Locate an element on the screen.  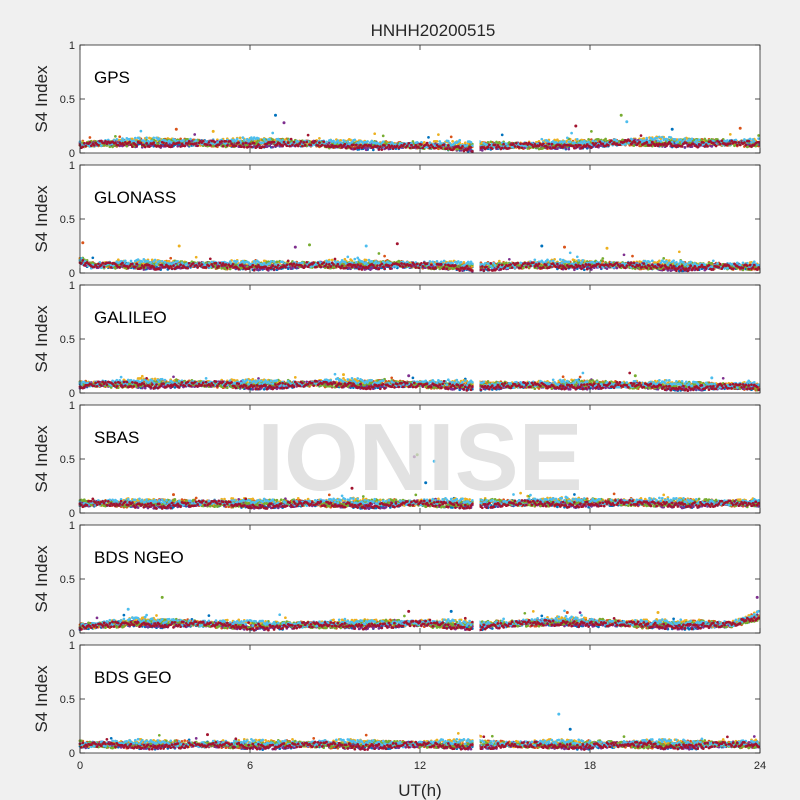
data-gap is located at coordinates (476, 99).